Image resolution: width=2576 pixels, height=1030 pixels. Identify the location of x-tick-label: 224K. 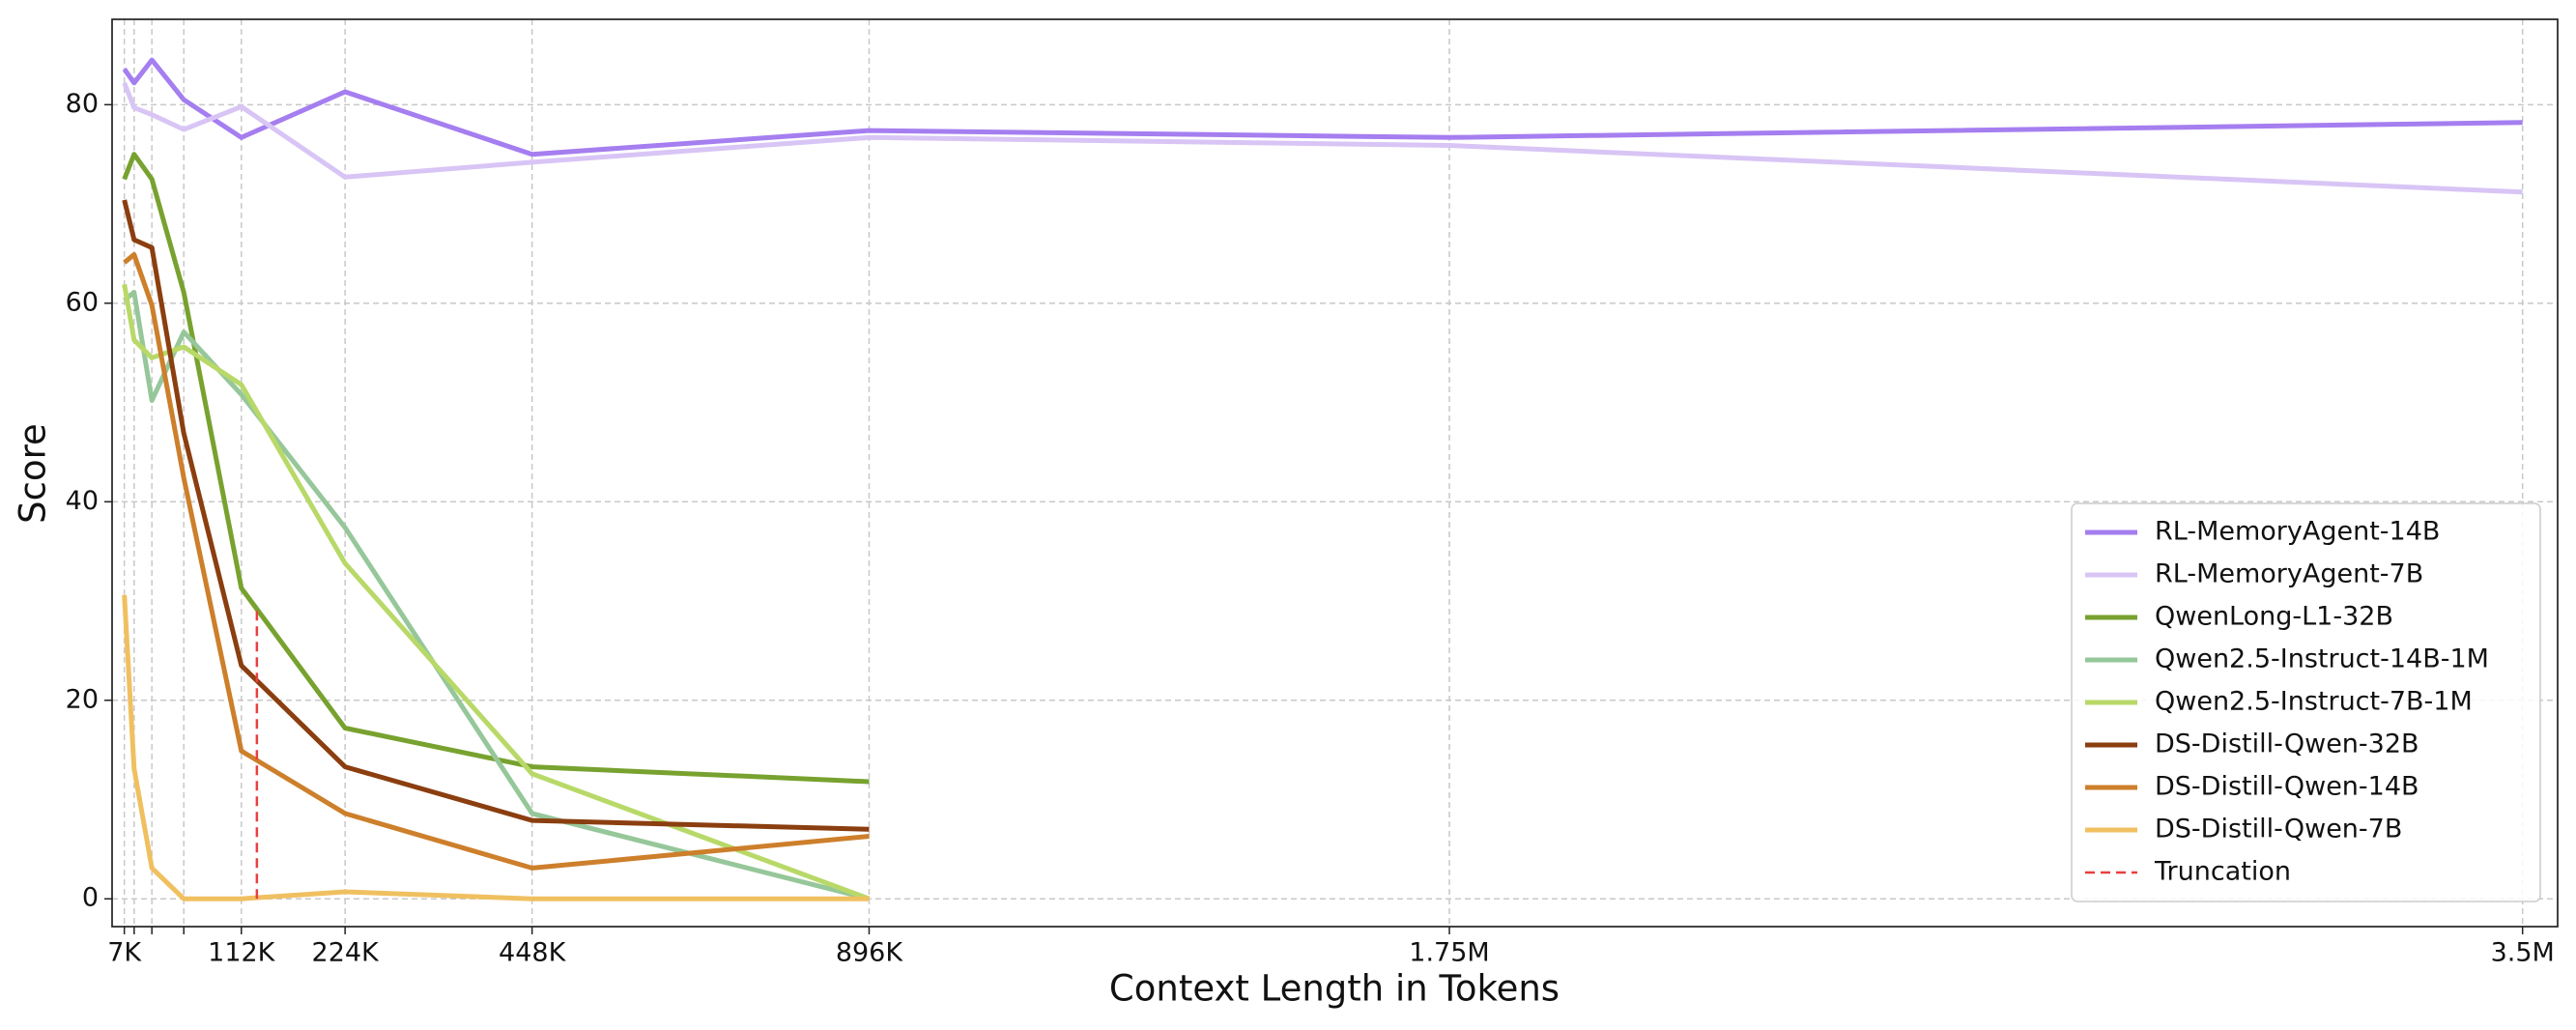
(347, 953).